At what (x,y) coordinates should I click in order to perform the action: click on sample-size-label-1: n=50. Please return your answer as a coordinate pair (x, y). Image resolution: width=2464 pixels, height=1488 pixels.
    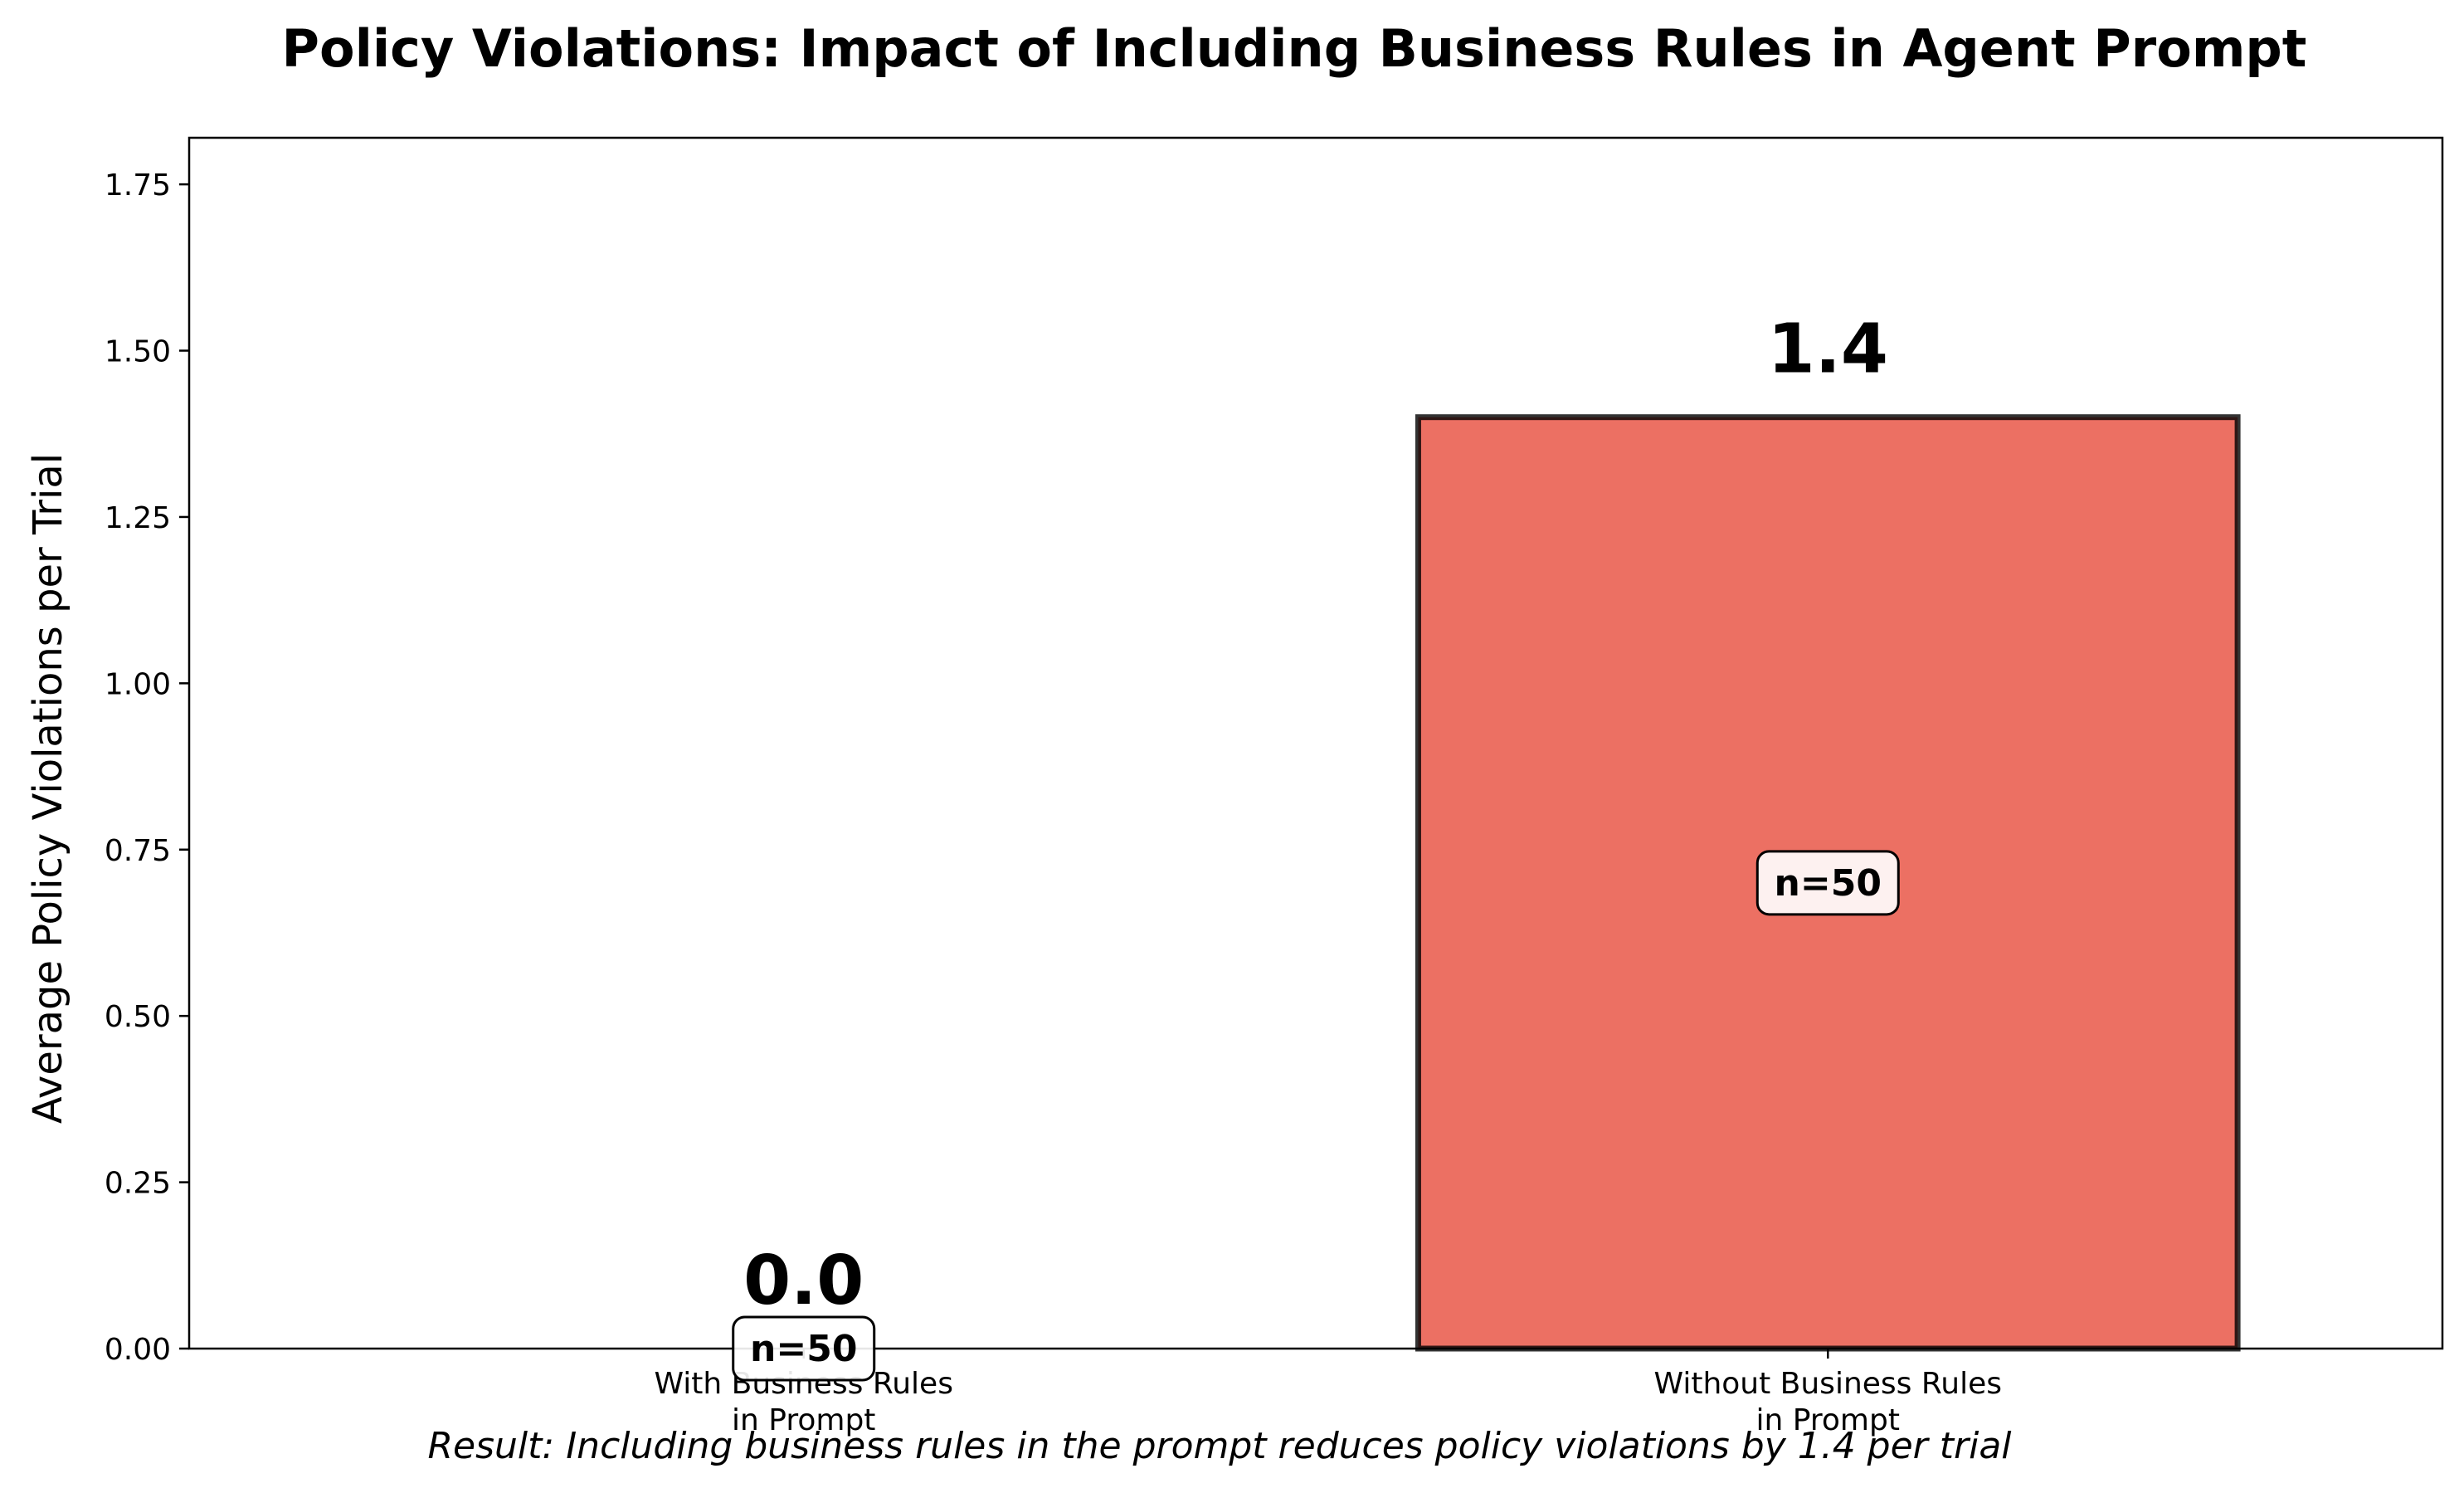
    Looking at the image, I should click on (1828, 883).